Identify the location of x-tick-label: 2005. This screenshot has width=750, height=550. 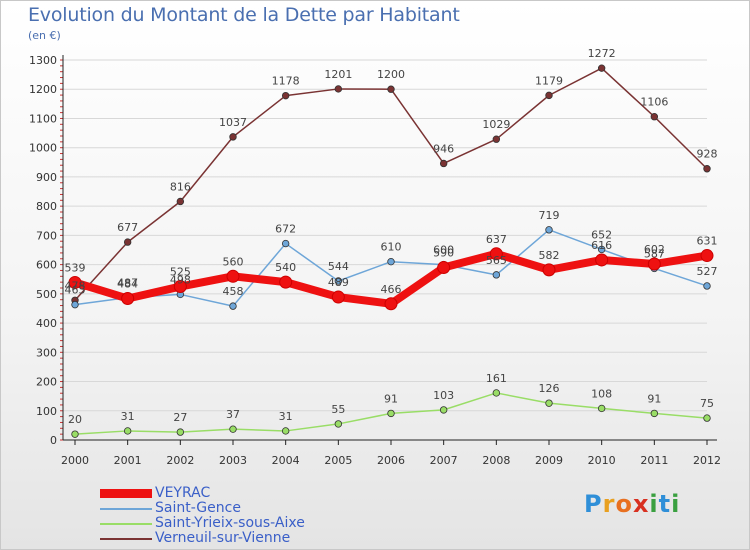
(338, 460).